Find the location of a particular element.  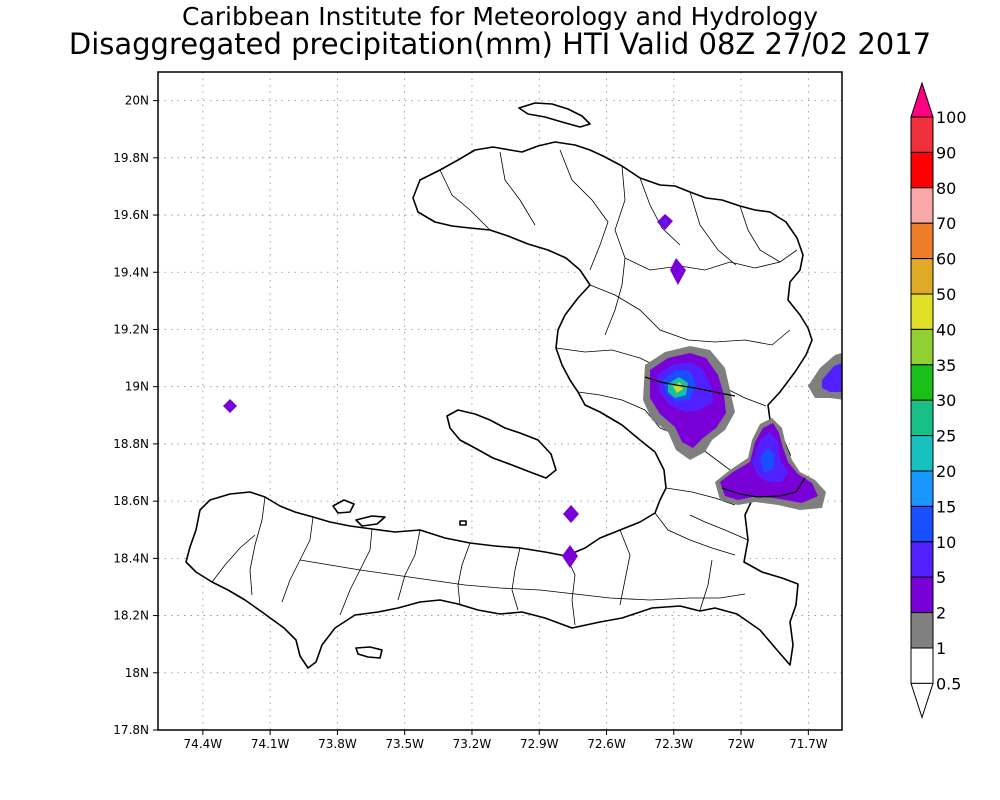

legend-label: 0.5 is located at coordinates (948, 683).